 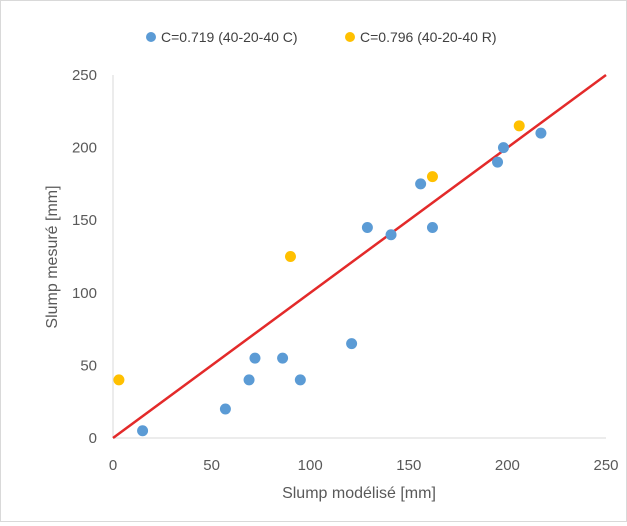 I want to click on y-axis-title: Slump mesuré [mm], so click(x=52, y=256).